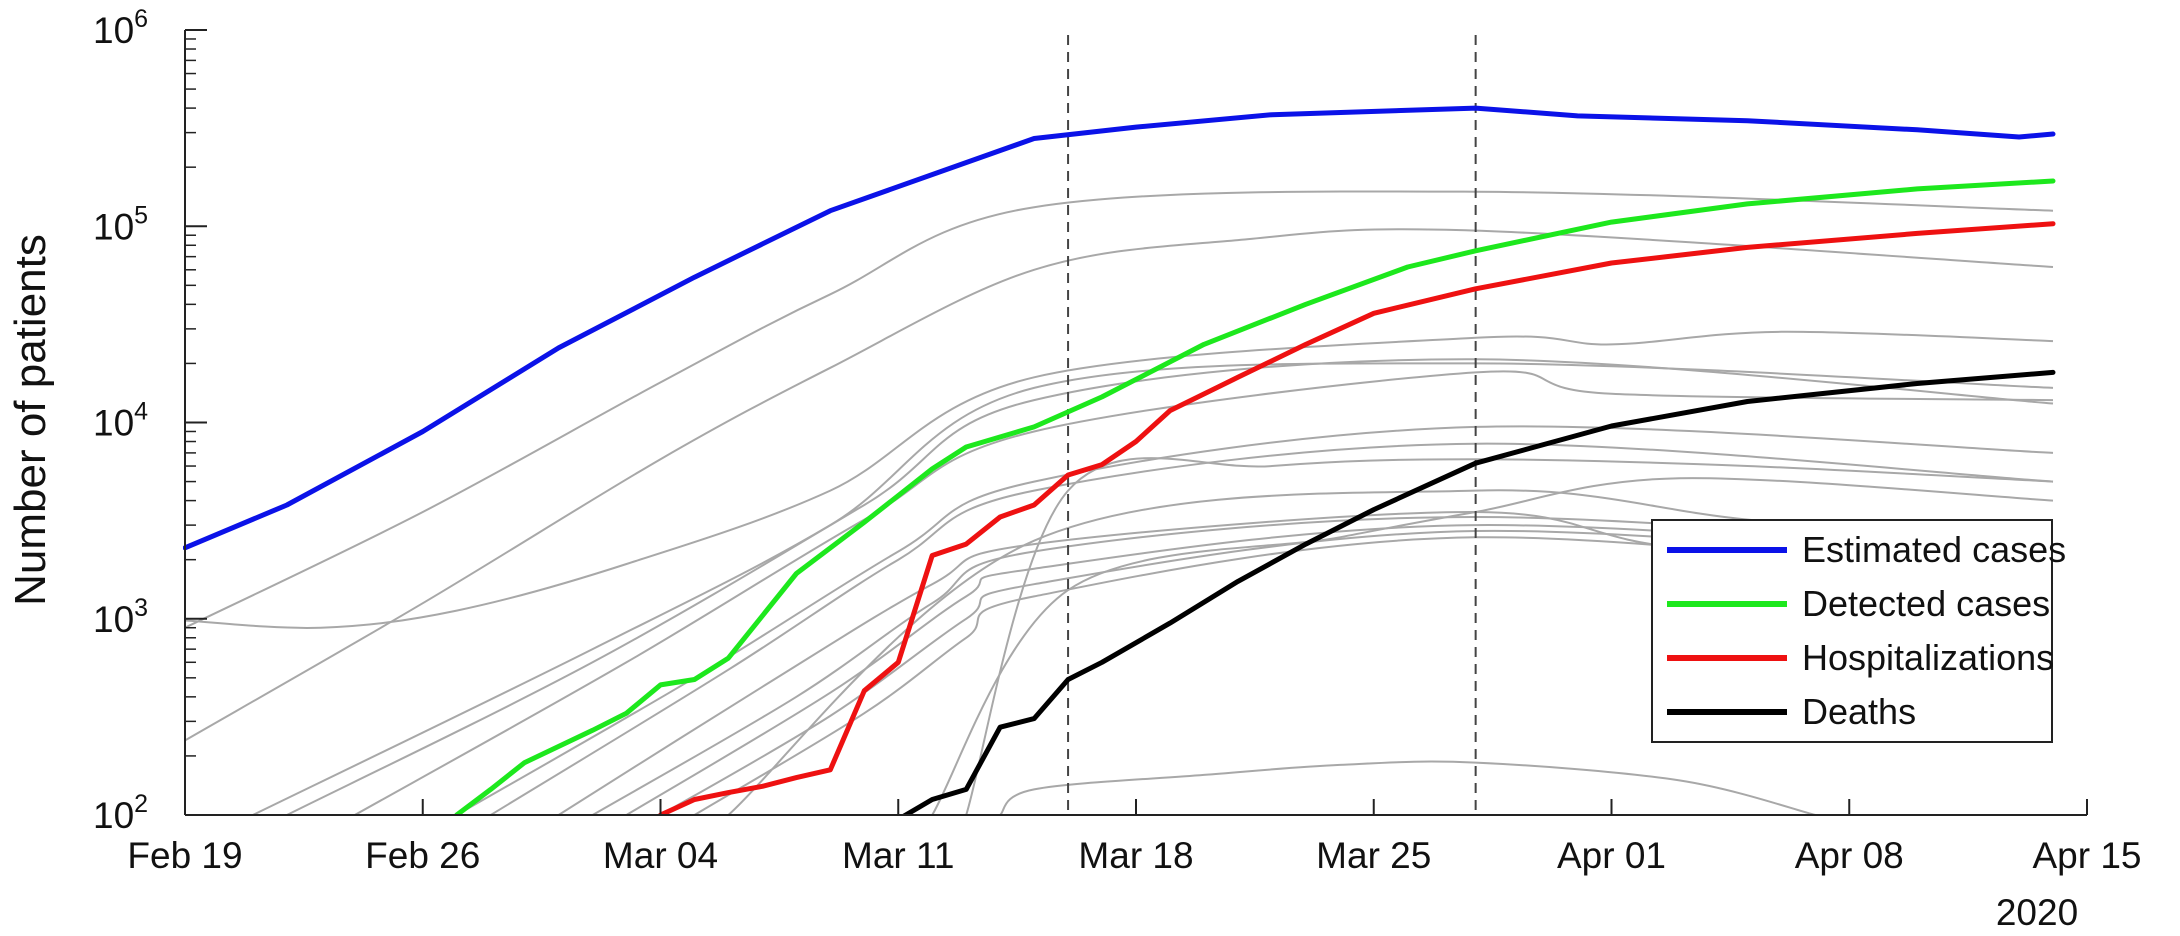  Describe the element at coordinates (1934, 549) in the screenshot. I see `legend-label: Estimated cases` at that location.